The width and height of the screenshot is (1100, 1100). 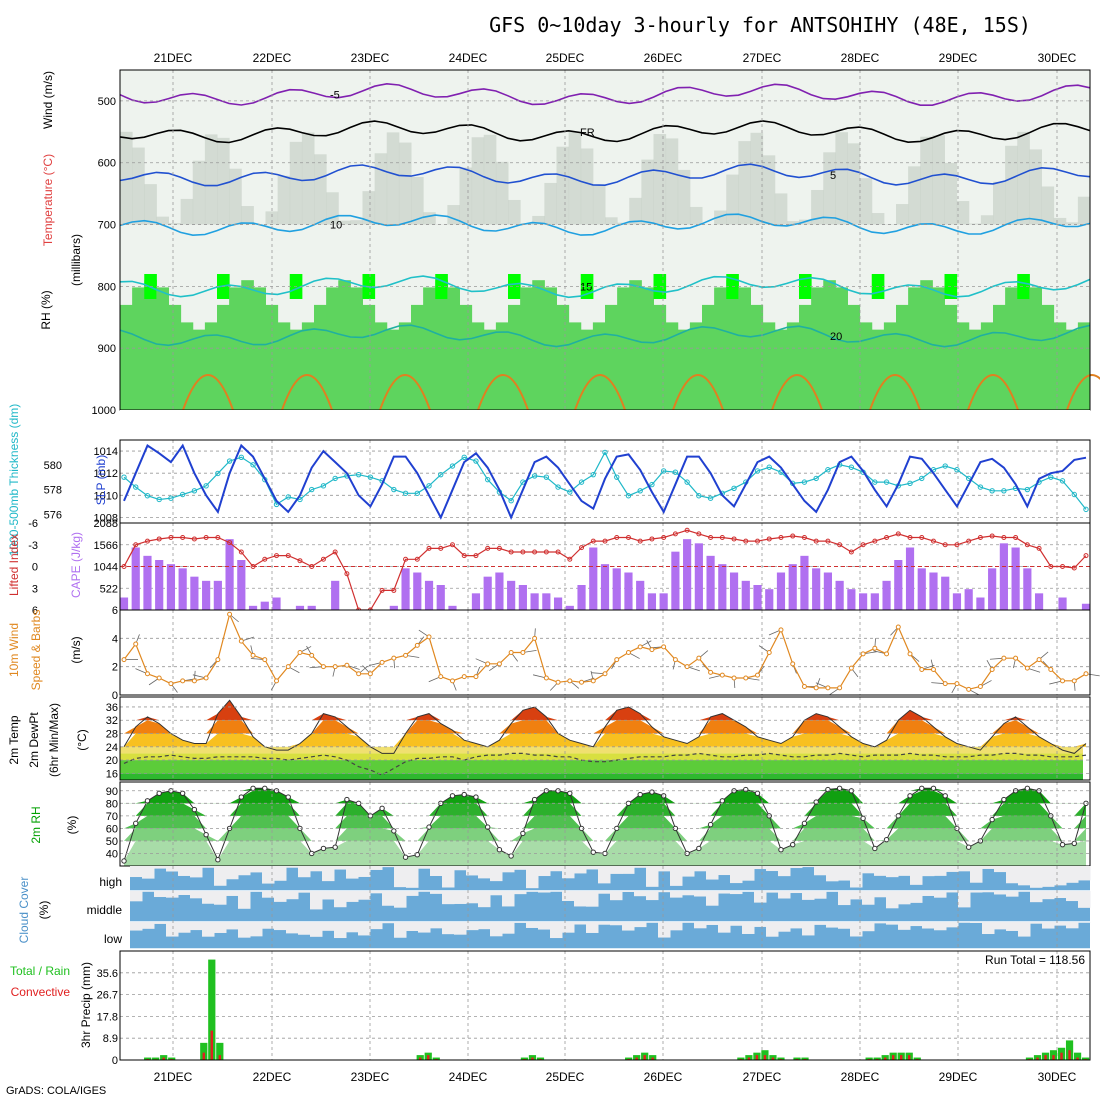 What do you see at coordinates (601, 776) in the screenshot?
I see `temp-band` at bounding box center [601, 776].